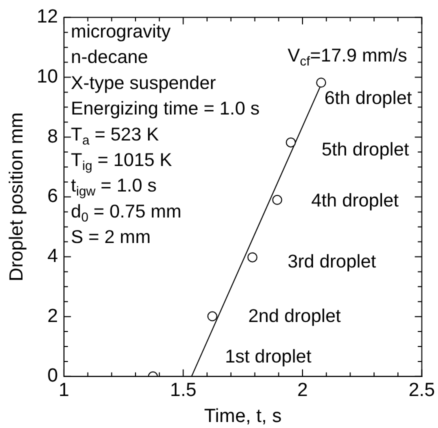  I want to click on annotation: n-decane, so click(109, 57).